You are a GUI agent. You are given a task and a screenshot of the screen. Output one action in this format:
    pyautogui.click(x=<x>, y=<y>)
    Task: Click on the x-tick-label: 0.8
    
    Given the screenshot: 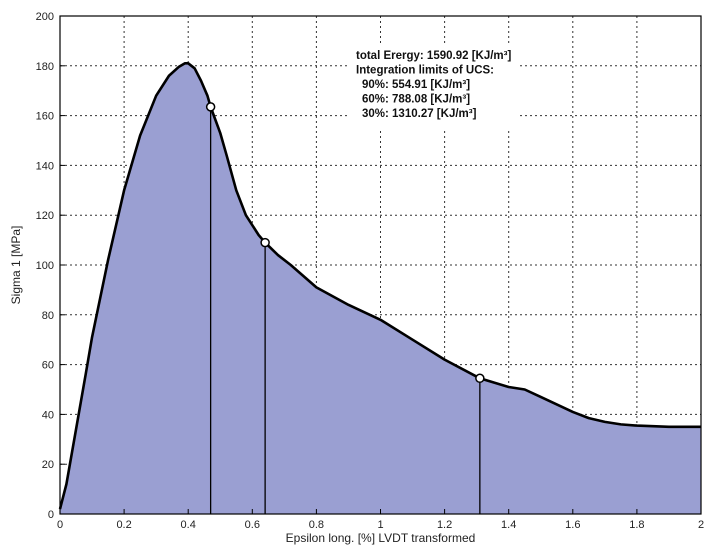 What is the action you would take?
    pyautogui.click(x=316, y=525)
    